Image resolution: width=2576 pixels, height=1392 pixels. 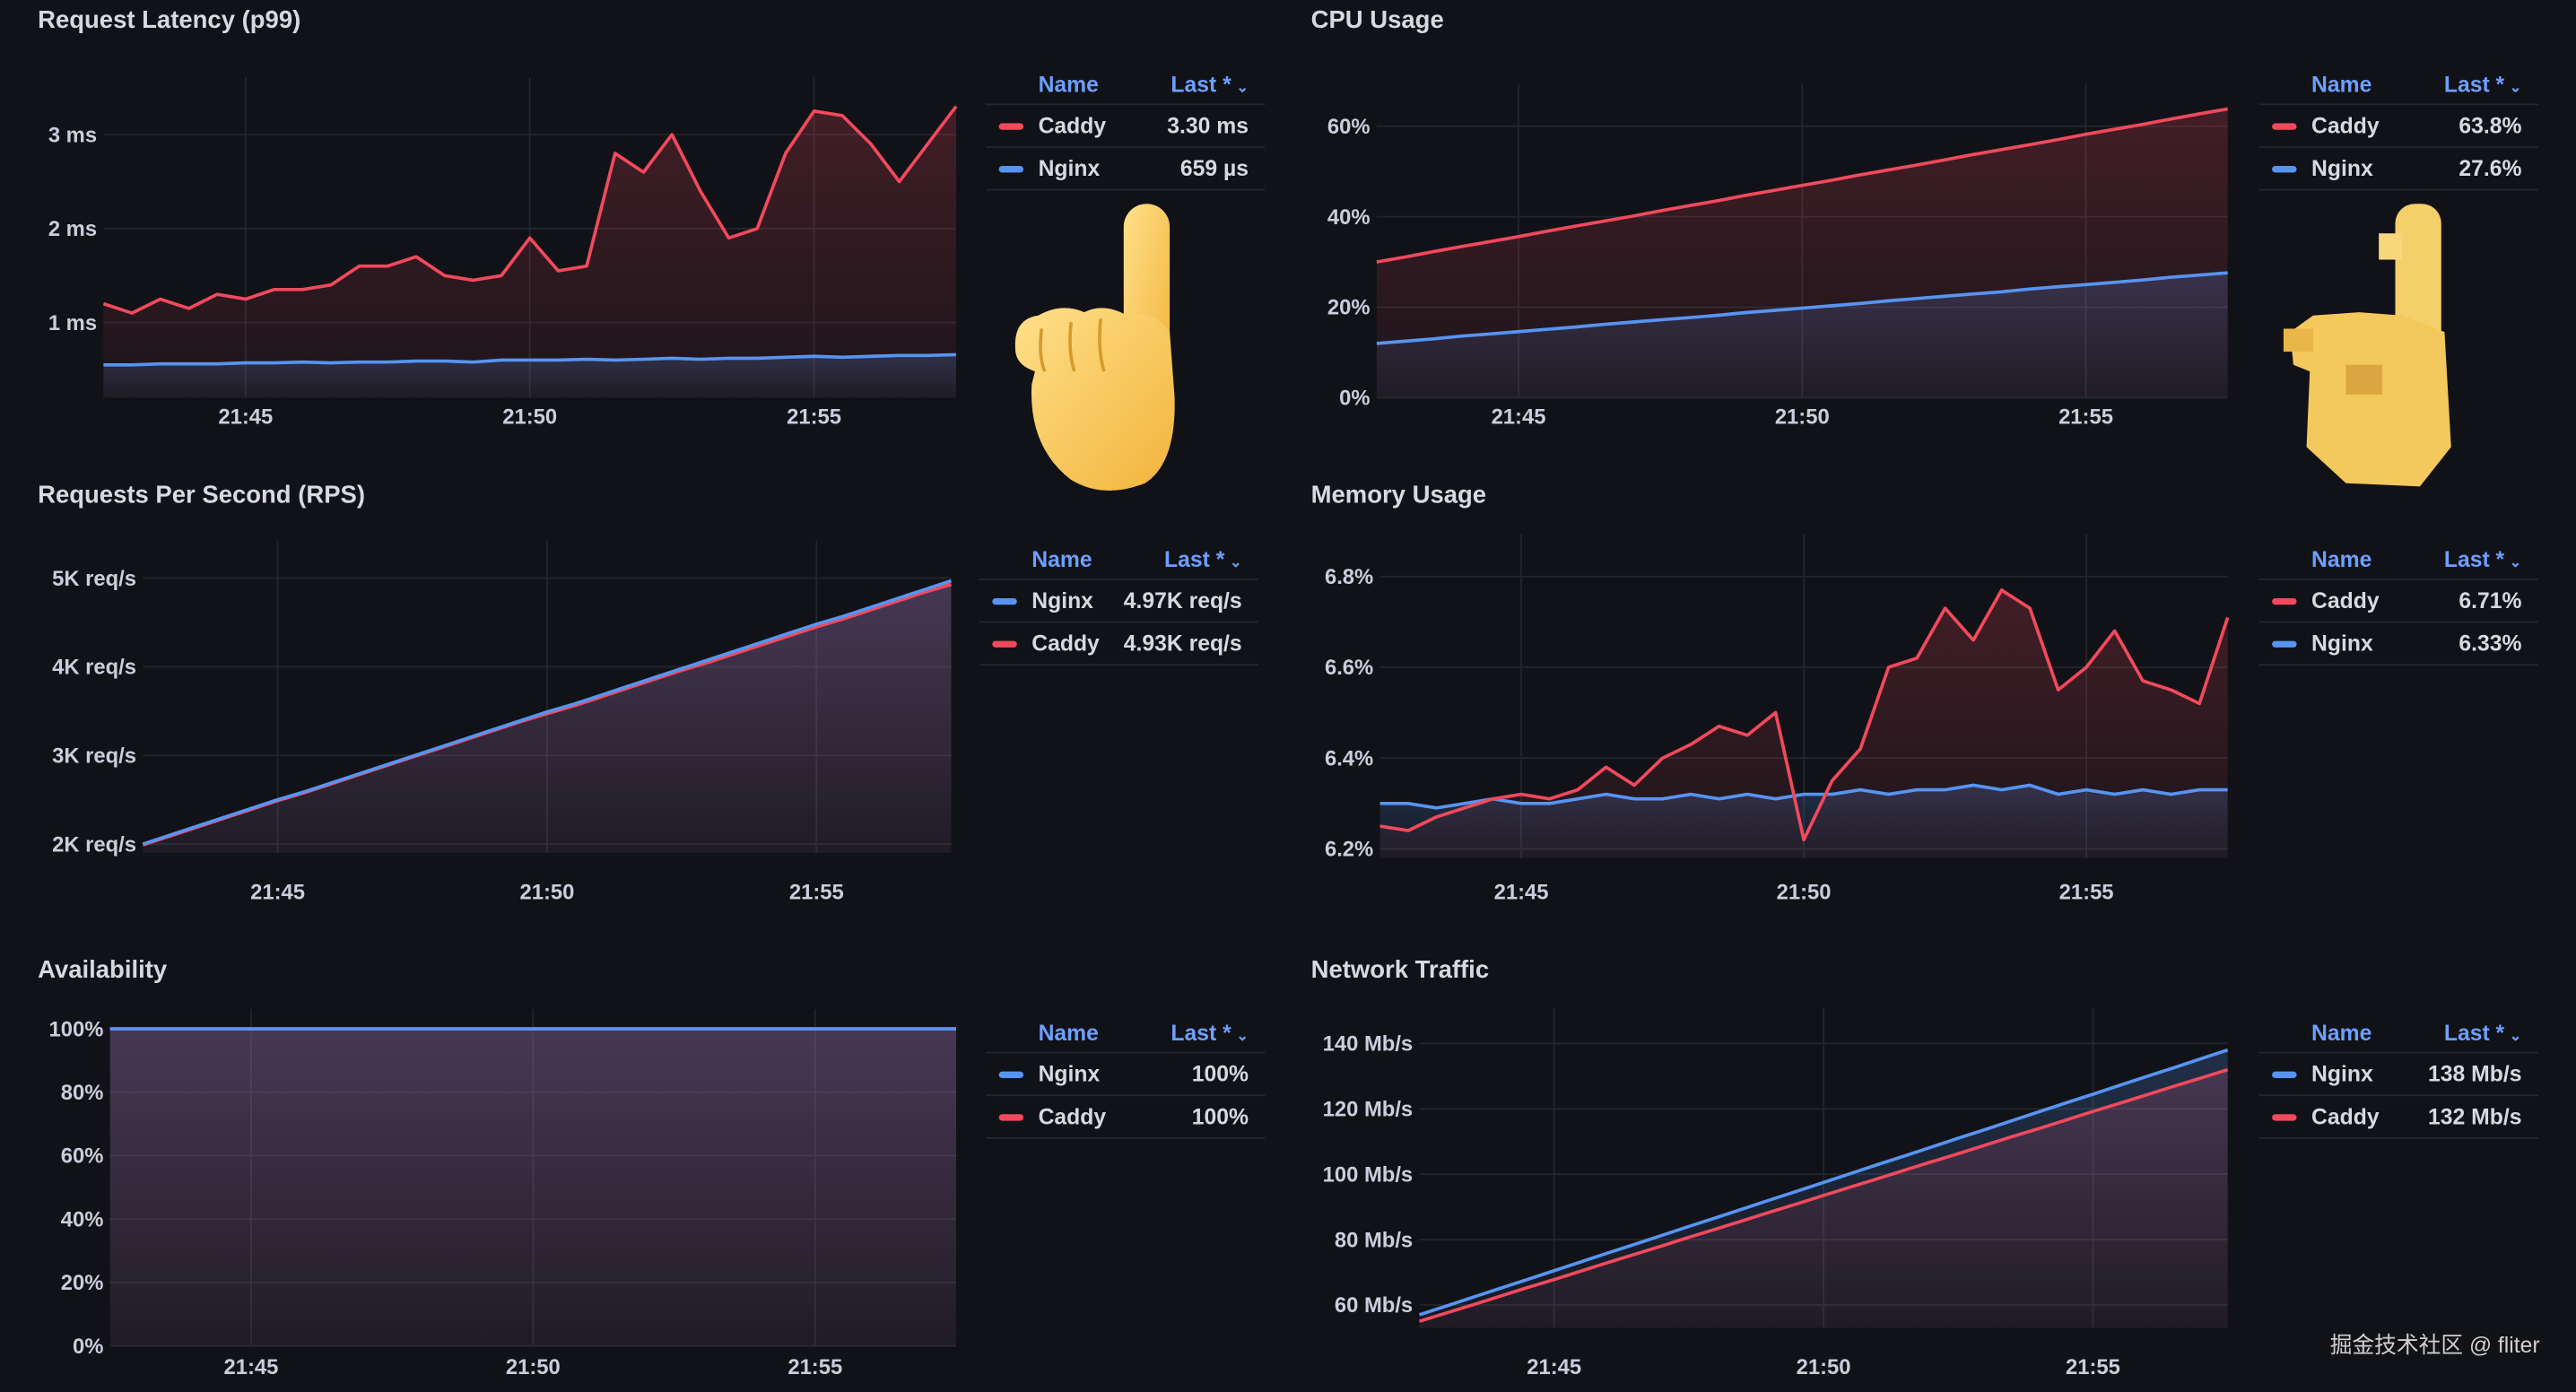 What do you see at coordinates (94, 844) in the screenshot?
I see `y-tick-label: 2K req/s` at bounding box center [94, 844].